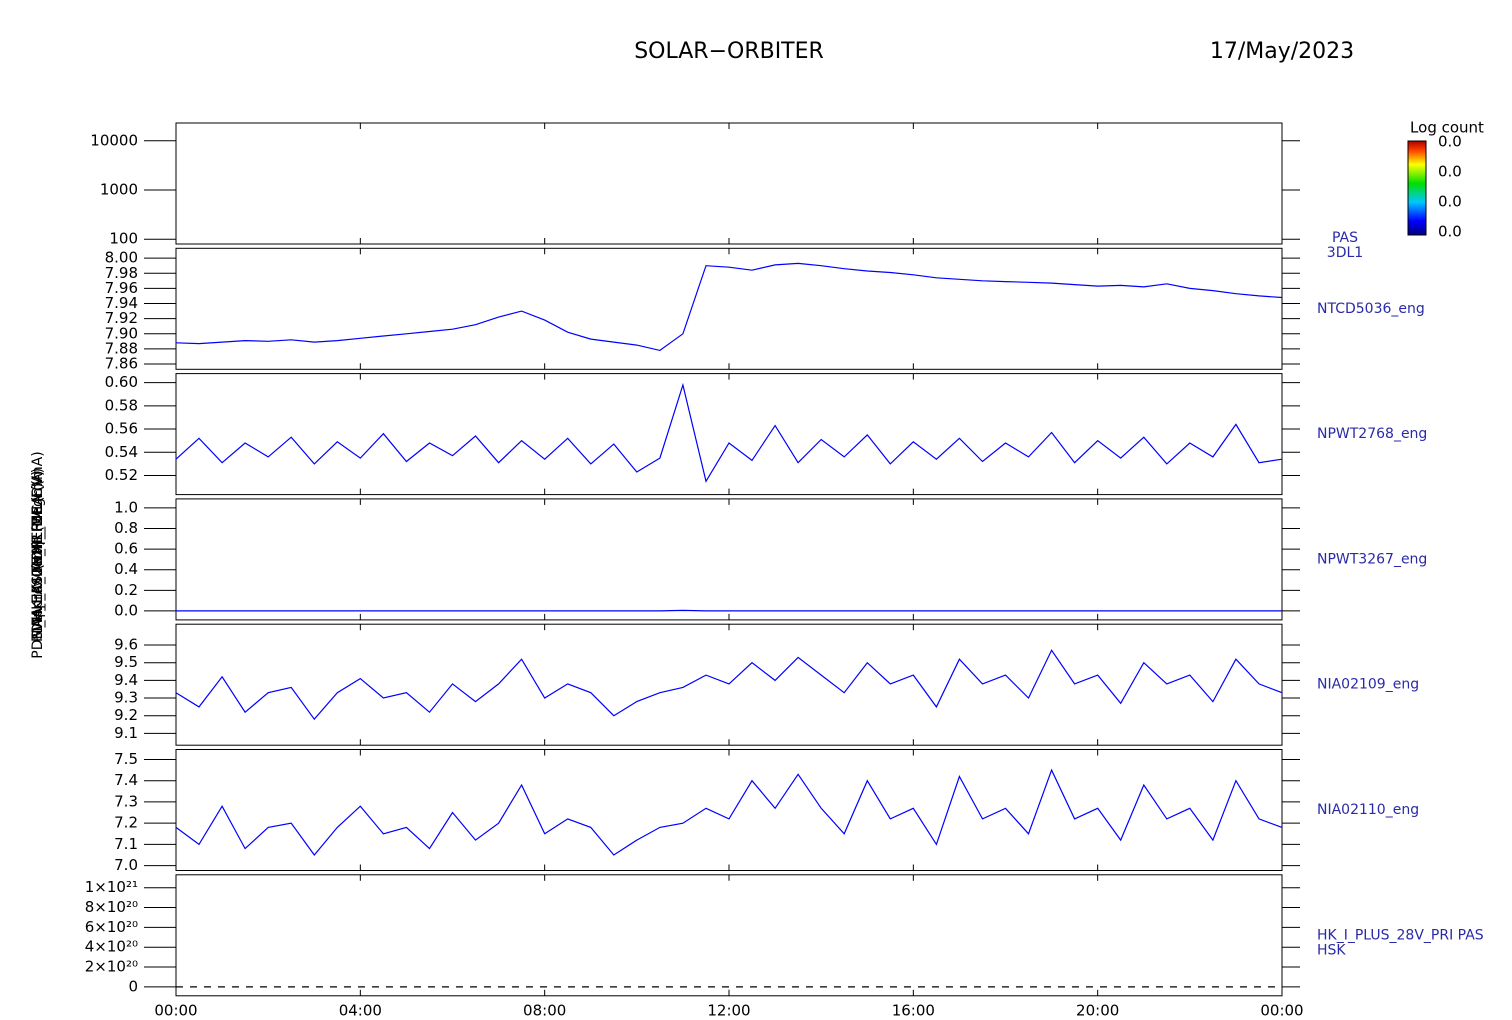  I want to click on y-tick-label: 0.6, so click(126, 549).